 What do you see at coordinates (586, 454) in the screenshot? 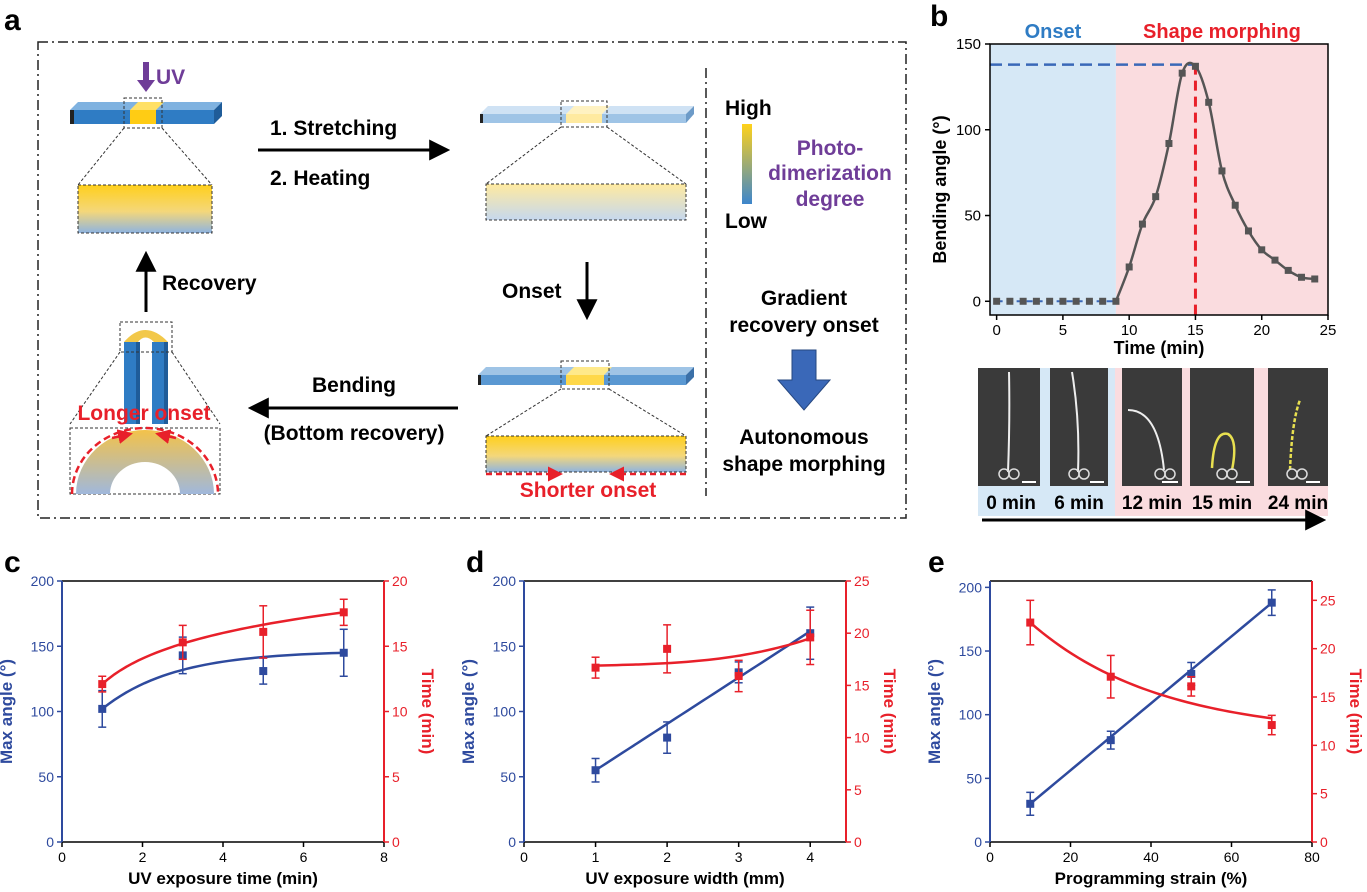
I see `zoom-gradient-onset` at bounding box center [586, 454].